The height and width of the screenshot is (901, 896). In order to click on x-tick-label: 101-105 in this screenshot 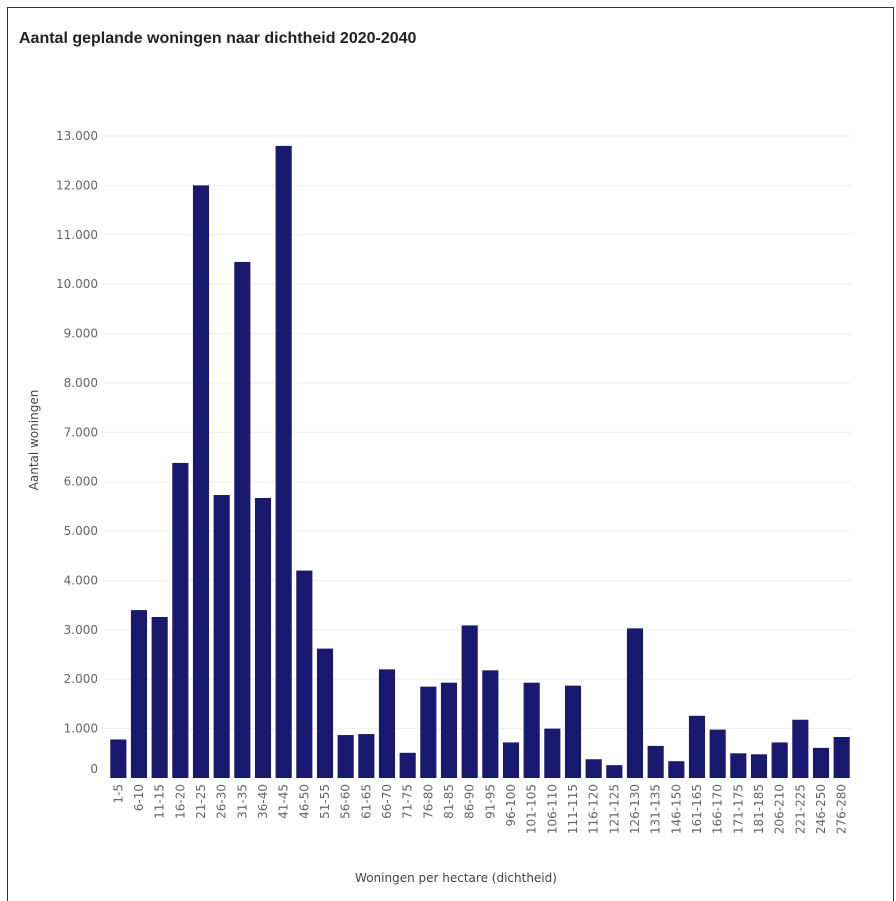, I will do `click(532, 809)`.